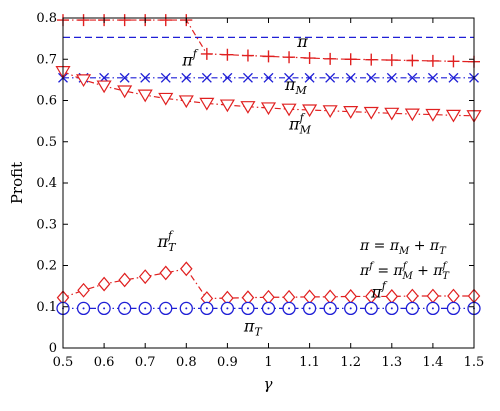 The width and height of the screenshot is (500, 411). I want to click on x-tick-label: 0.5, so click(63, 362).